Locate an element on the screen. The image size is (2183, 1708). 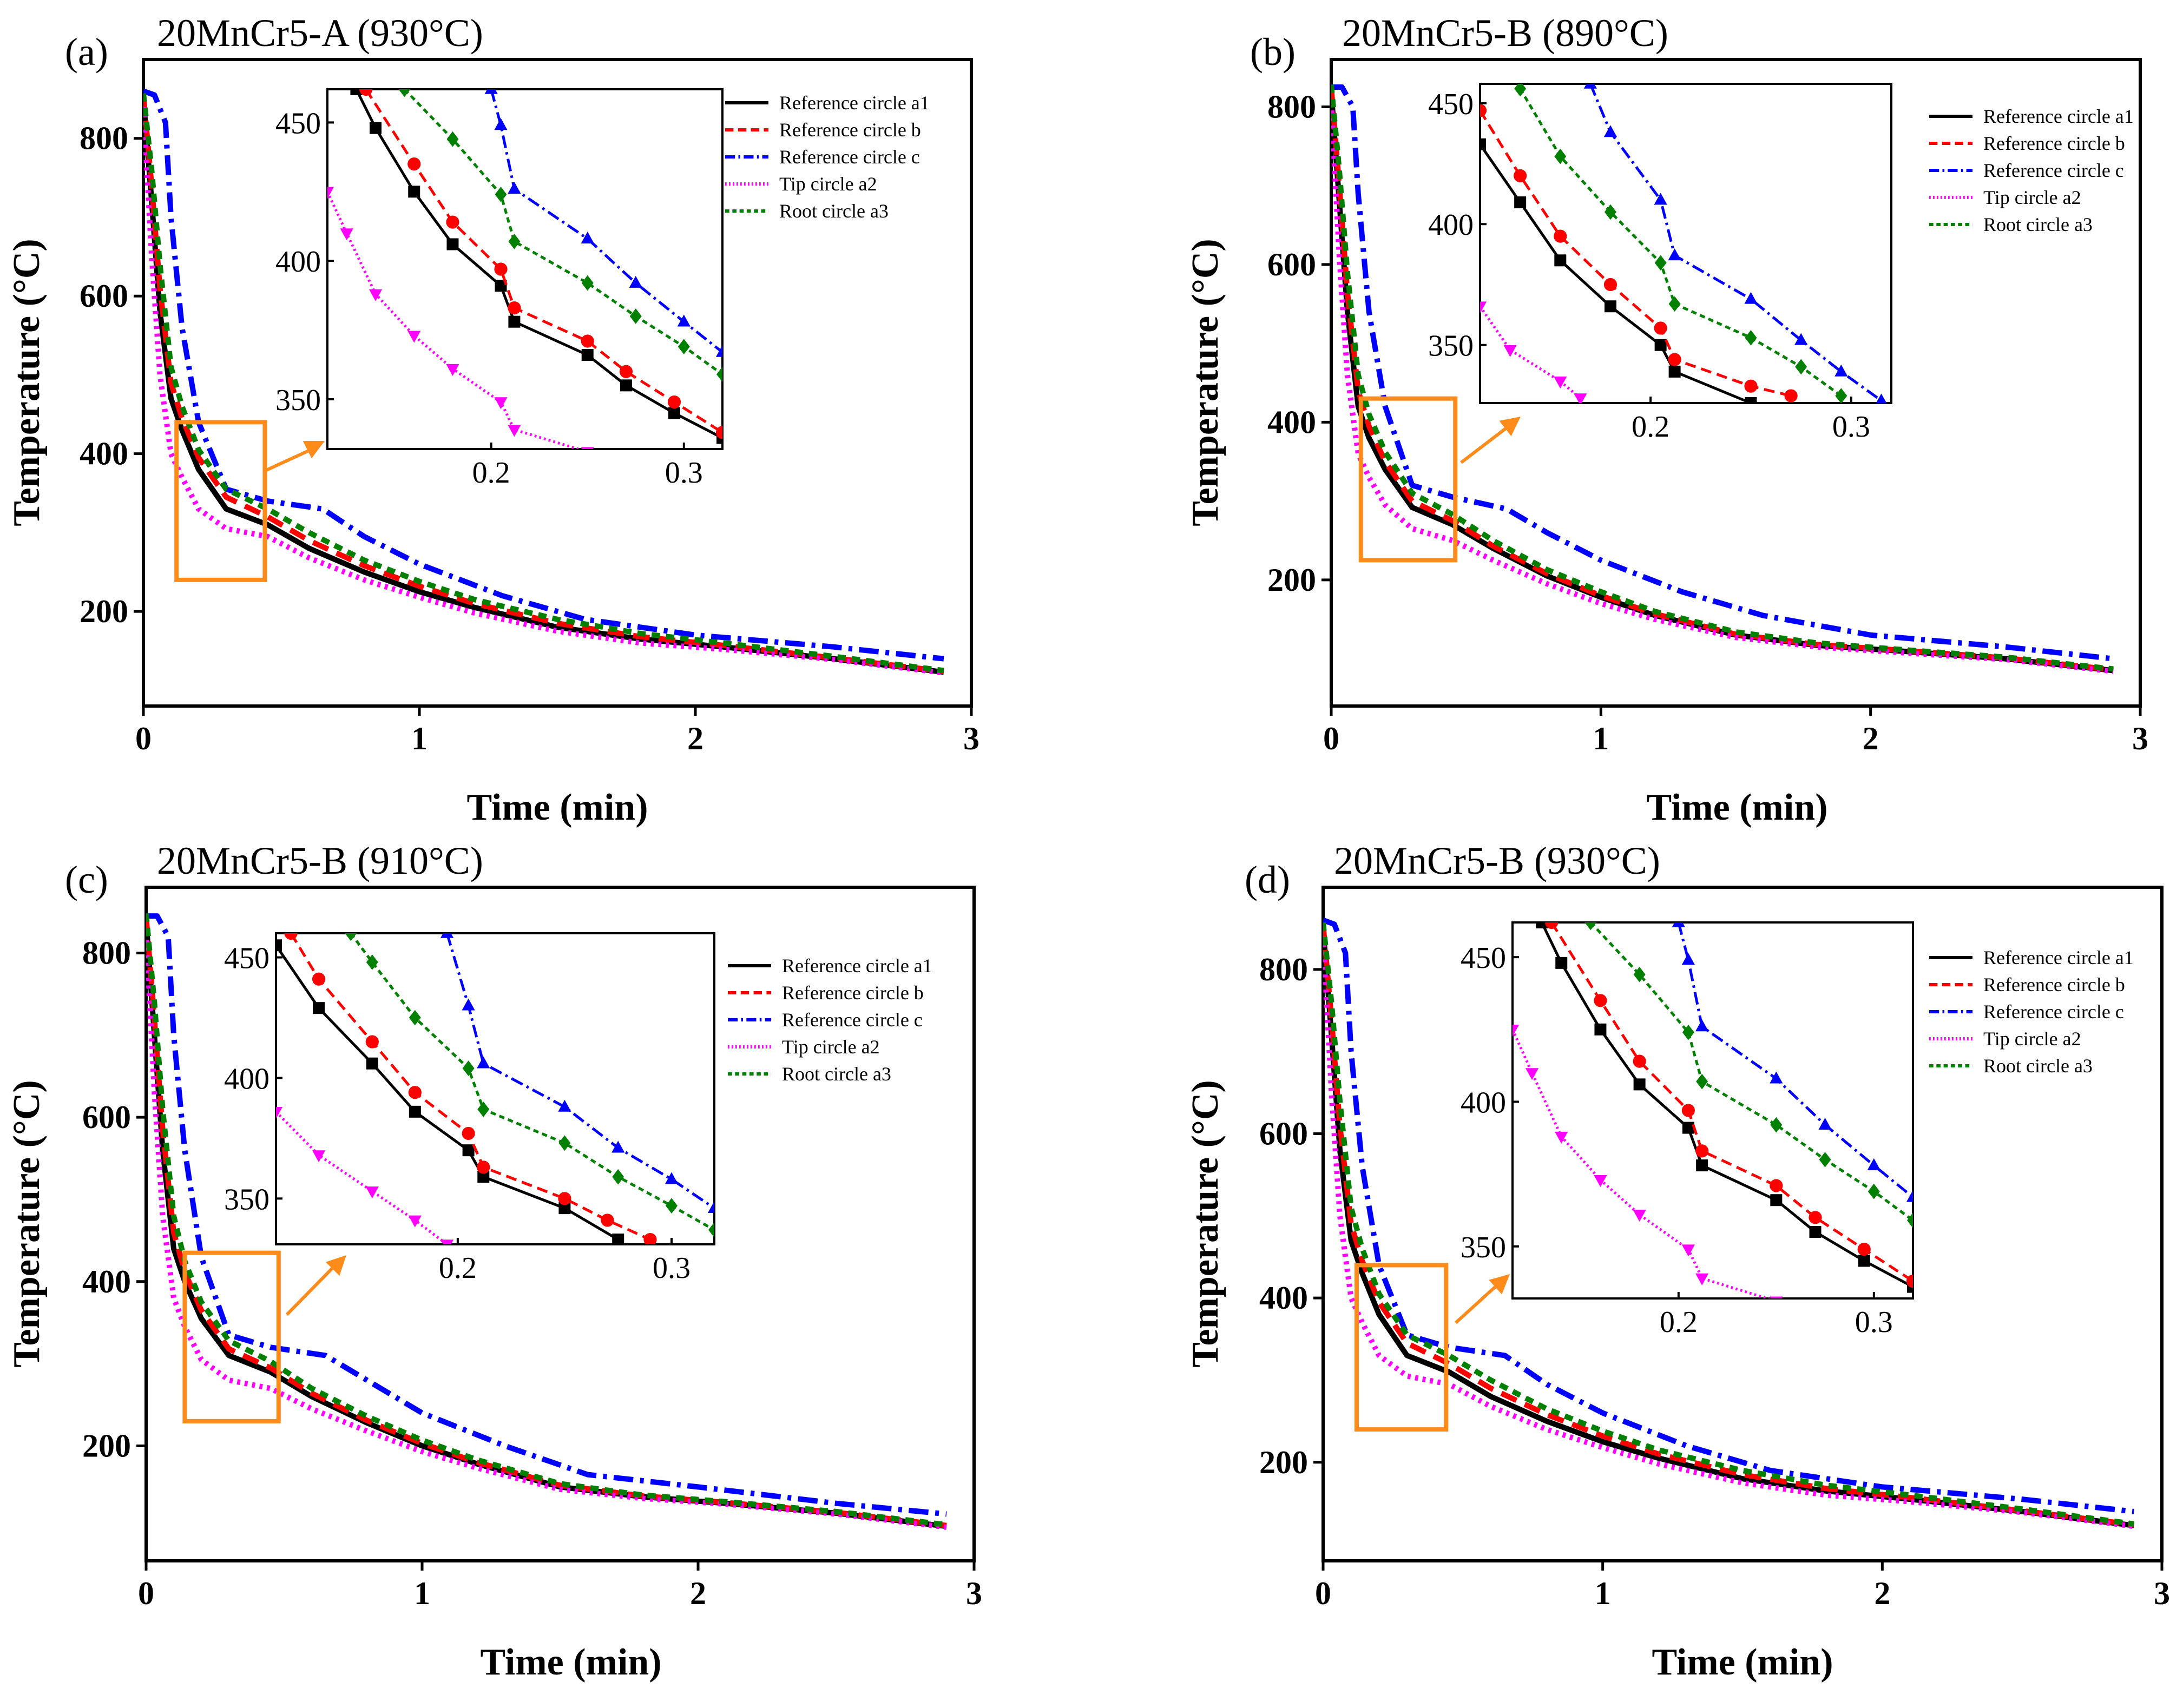
x-tick-label: 3 is located at coordinates (2140, 739).